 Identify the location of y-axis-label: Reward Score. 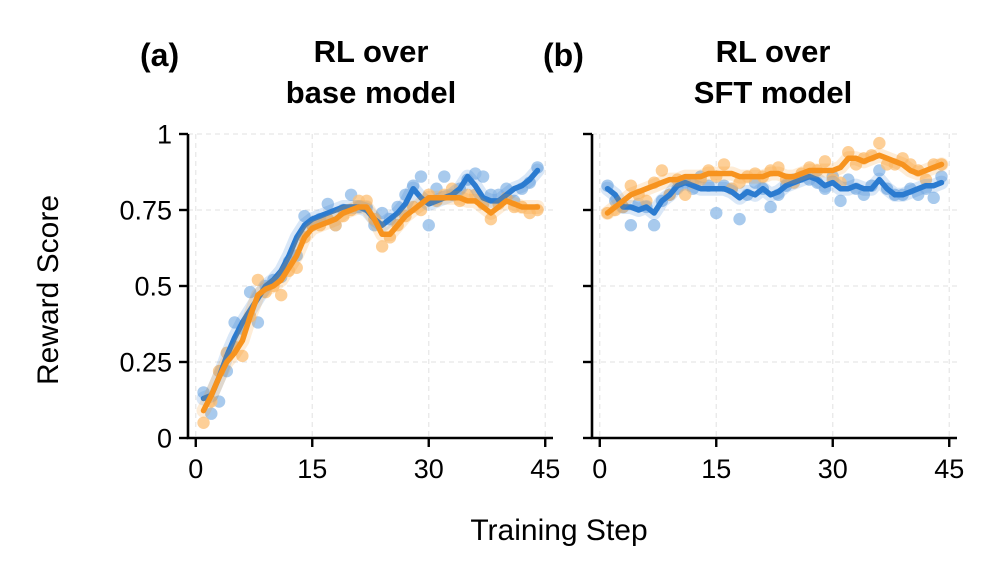
(48, 290).